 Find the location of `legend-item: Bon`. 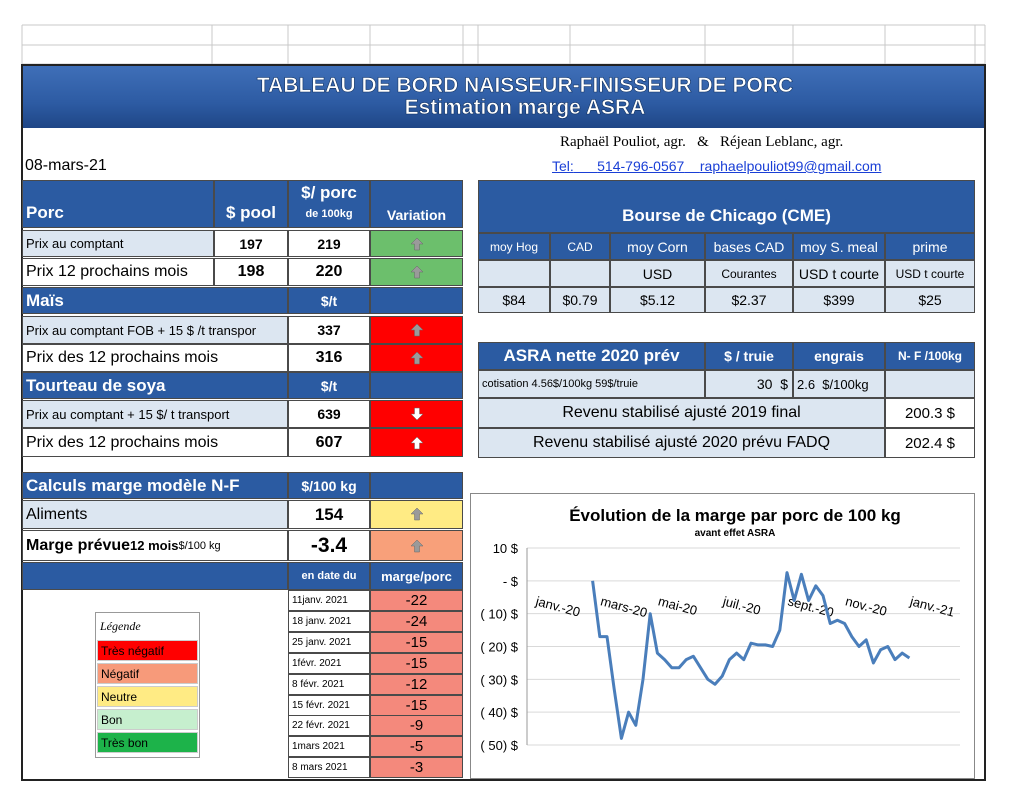

legend-item: Bon is located at coordinates (147, 719).